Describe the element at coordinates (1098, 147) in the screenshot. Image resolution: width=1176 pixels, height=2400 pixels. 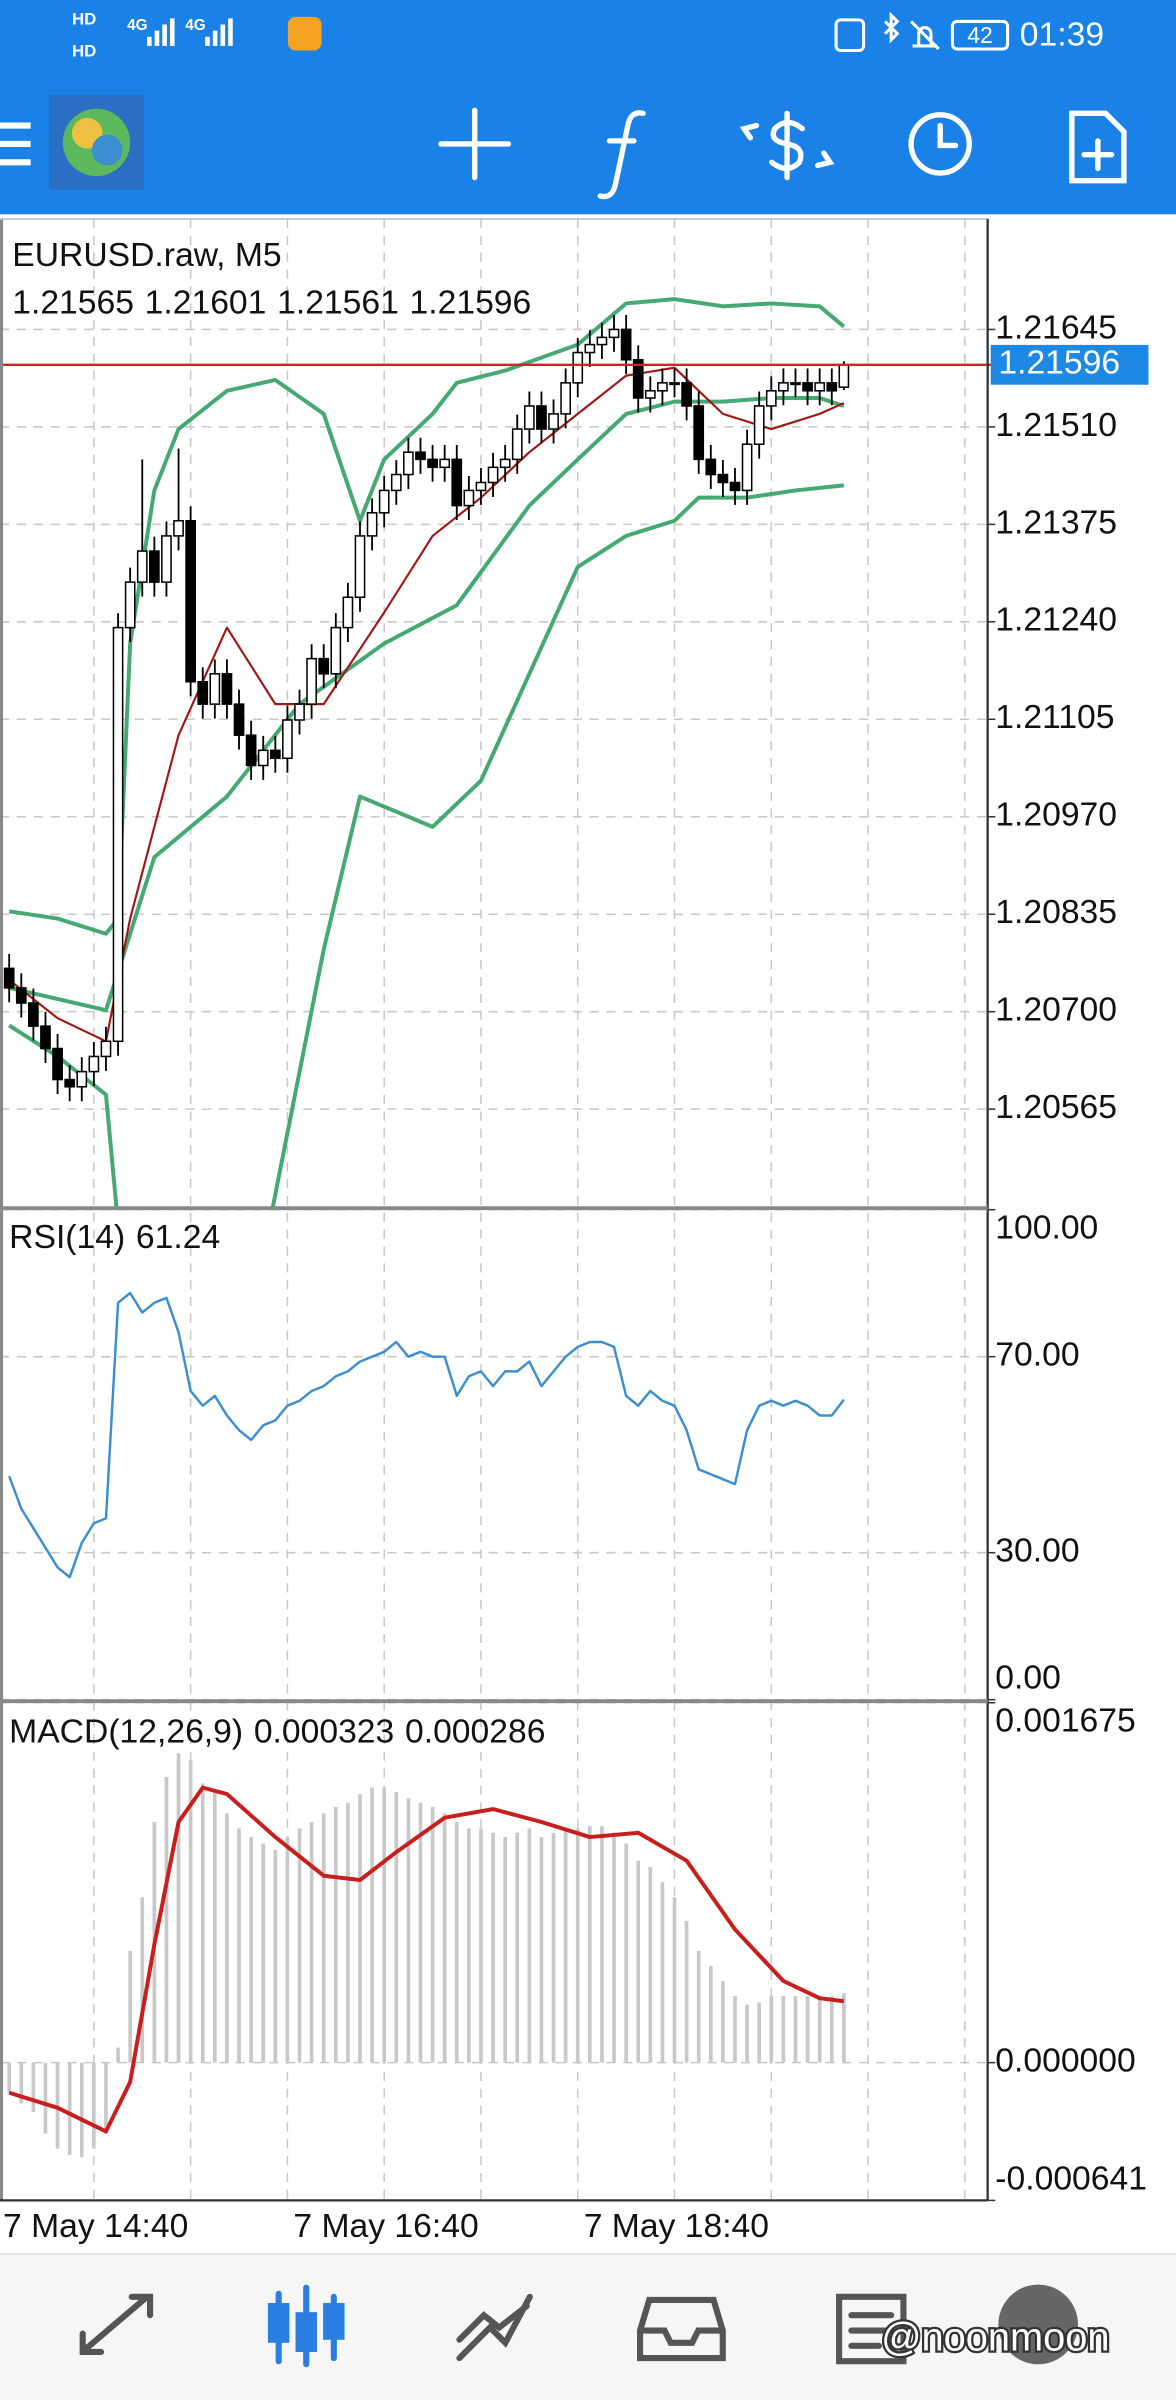
I see `objects-button` at that location.